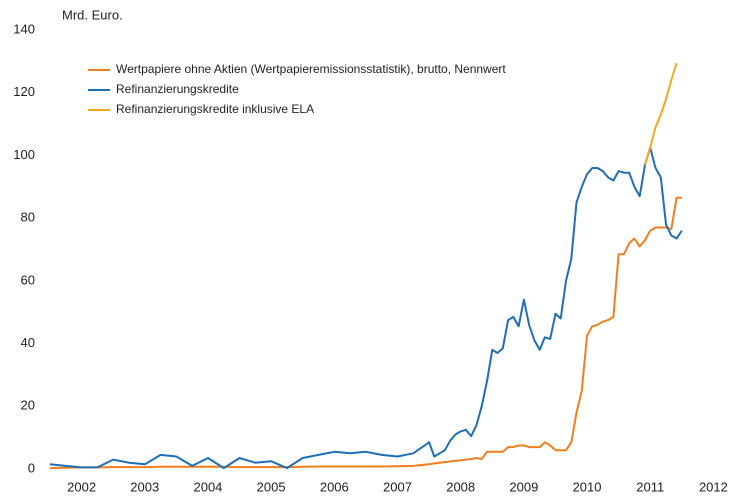  I want to click on x-tick-label: 2004, so click(207, 486).